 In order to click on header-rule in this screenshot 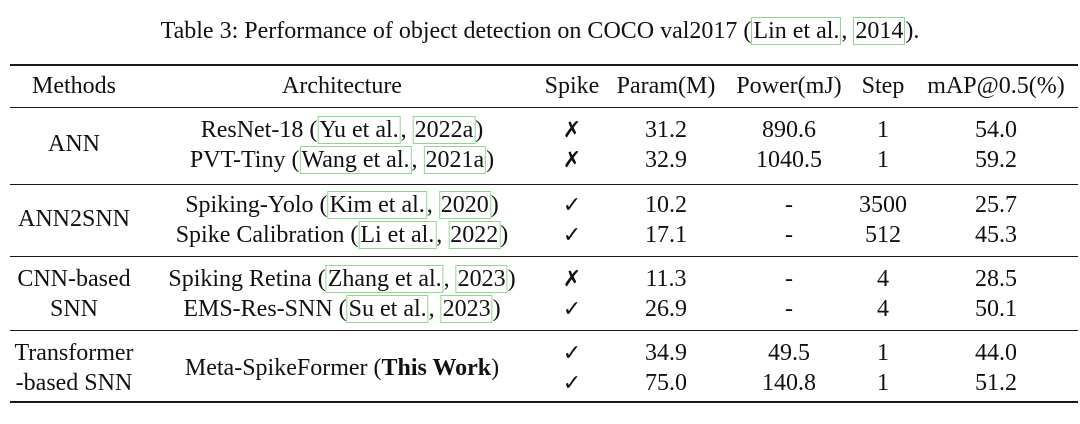, I will do `click(544, 107)`.